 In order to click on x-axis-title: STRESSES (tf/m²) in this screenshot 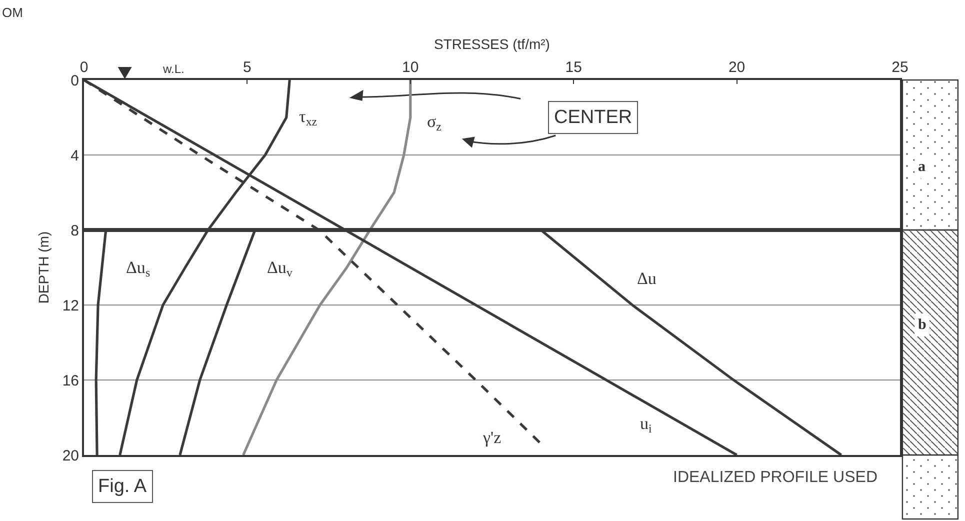, I will do `click(492, 44)`.